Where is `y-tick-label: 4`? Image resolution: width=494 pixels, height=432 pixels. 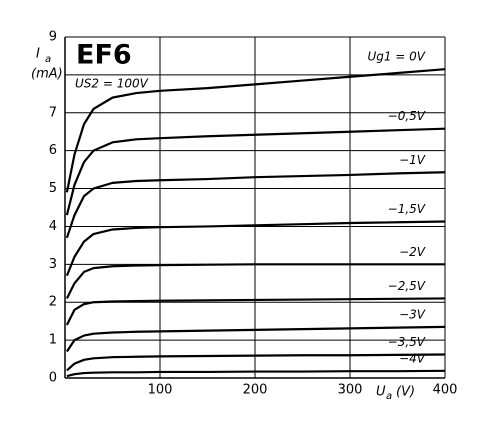
y-tick-label: 4 is located at coordinates (53, 226).